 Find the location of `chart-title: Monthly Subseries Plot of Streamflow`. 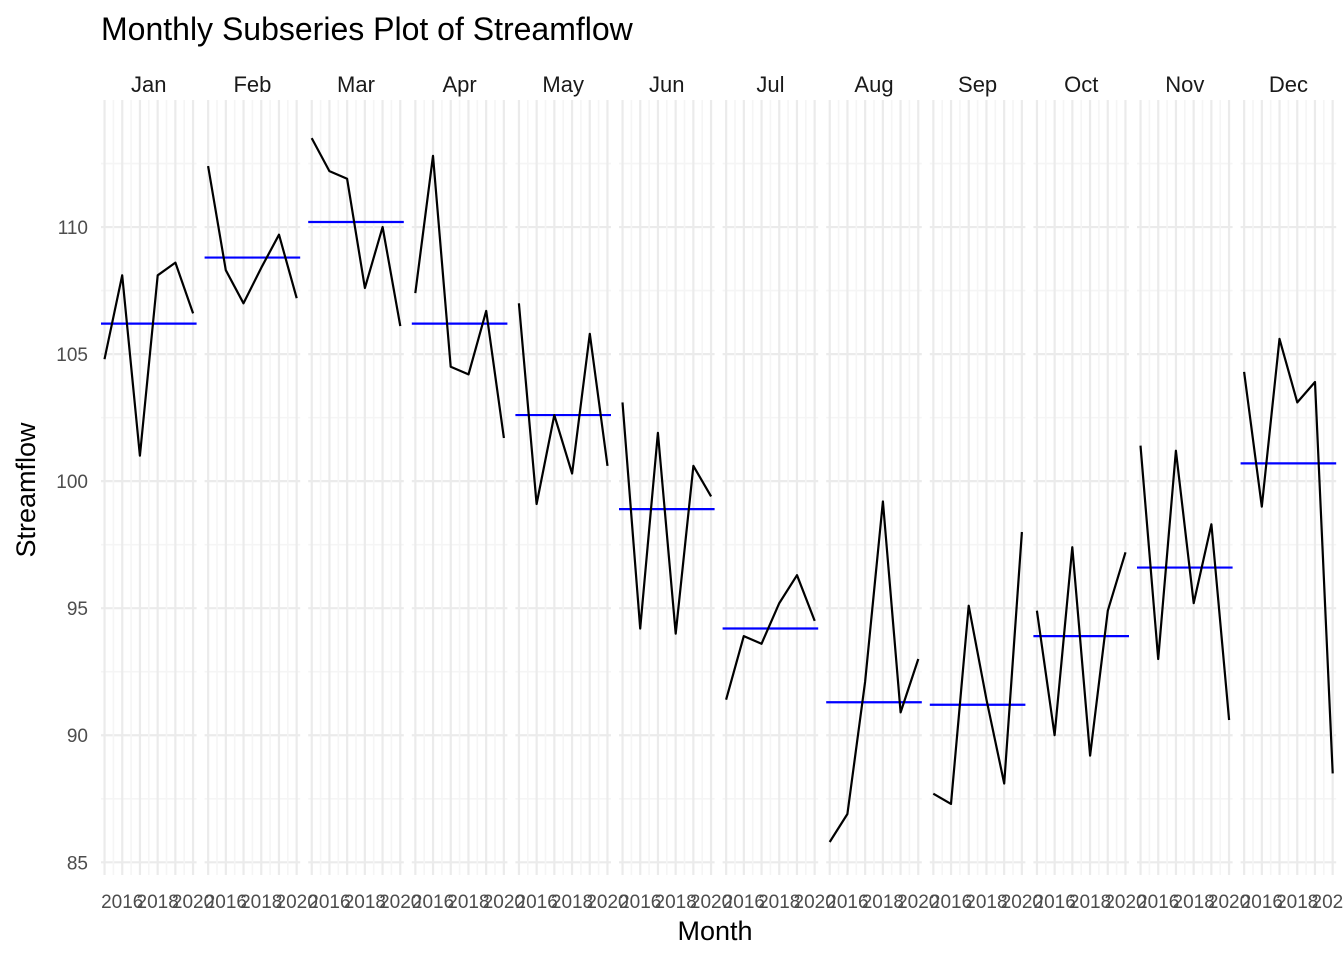

chart-title: Monthly Subseries Plot of Streamflow is located at coordinates (367, 29).